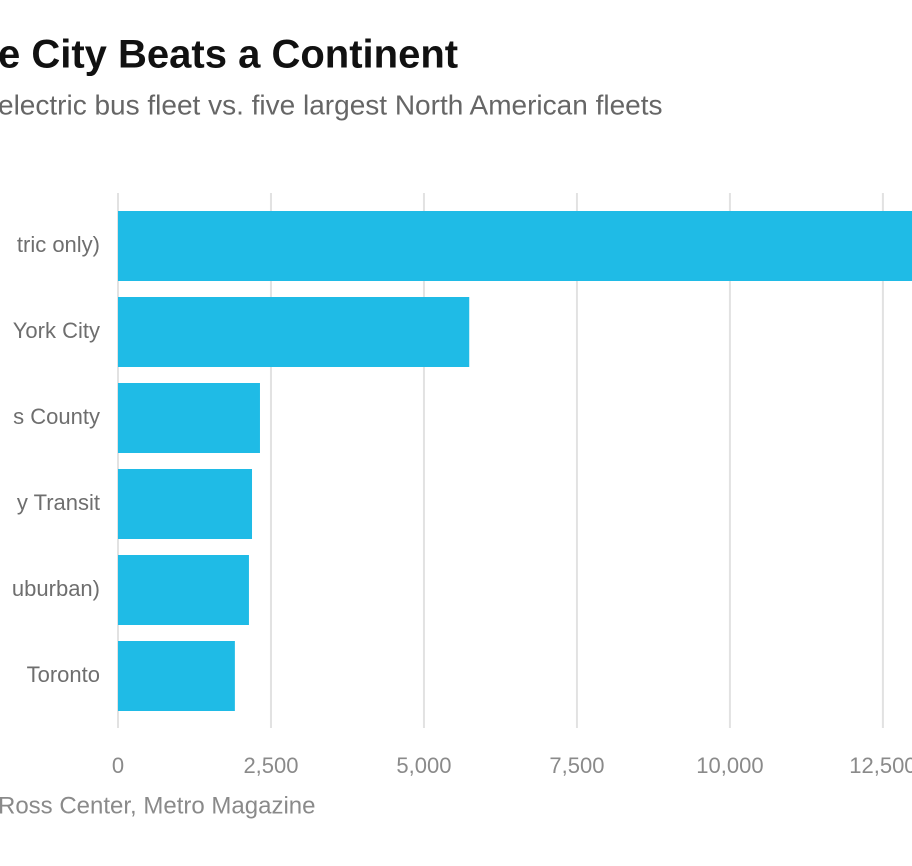  Describe the element at coordinates (56, 588) in the screenshot. I see `y-tick-label: uburban)` at that location.